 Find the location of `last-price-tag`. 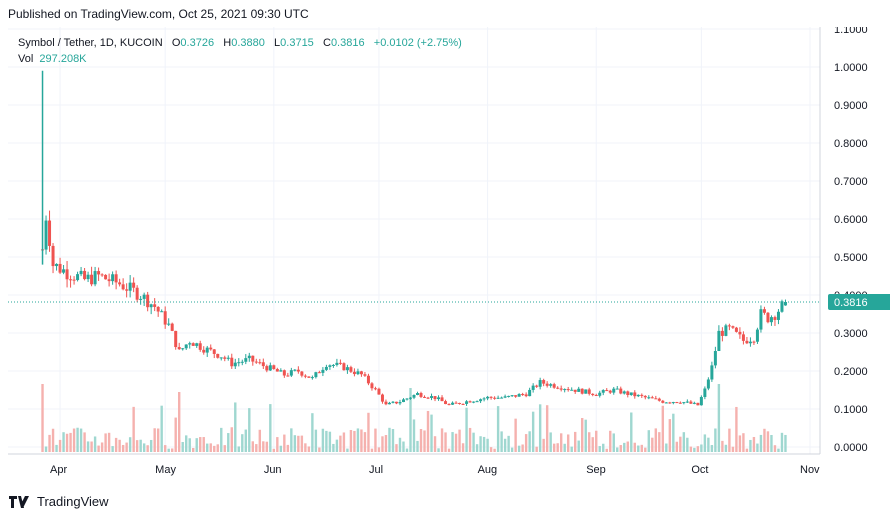

last-price-tag is located at coordinates (859, 301).